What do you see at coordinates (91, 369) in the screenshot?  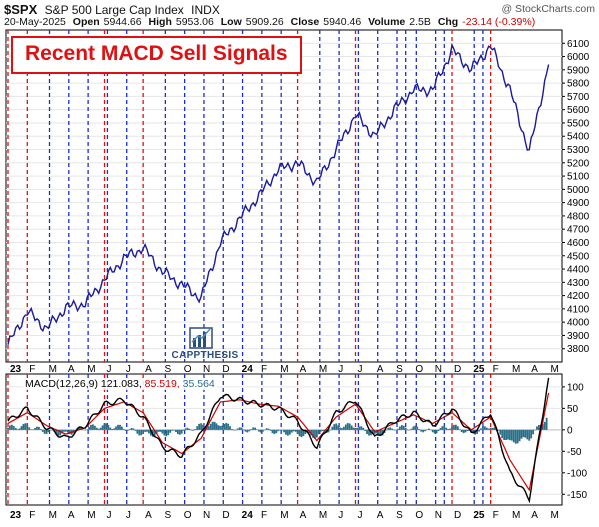 I see `x-tick-label: M` at bounding box center [91, 369].